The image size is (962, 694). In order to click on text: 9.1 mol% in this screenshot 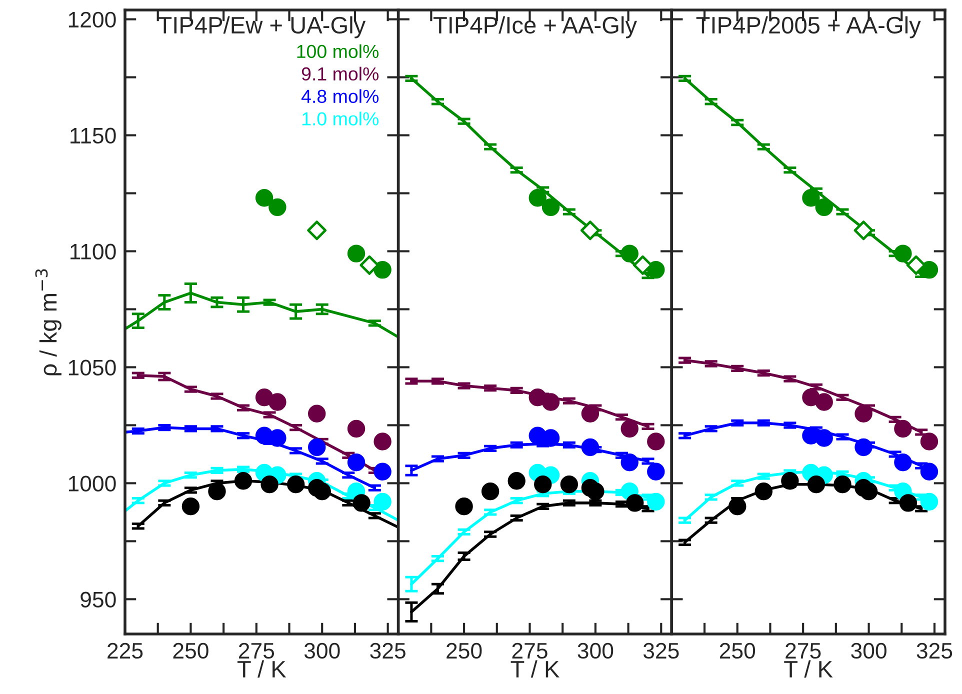, I will do `click(340, 73)`.